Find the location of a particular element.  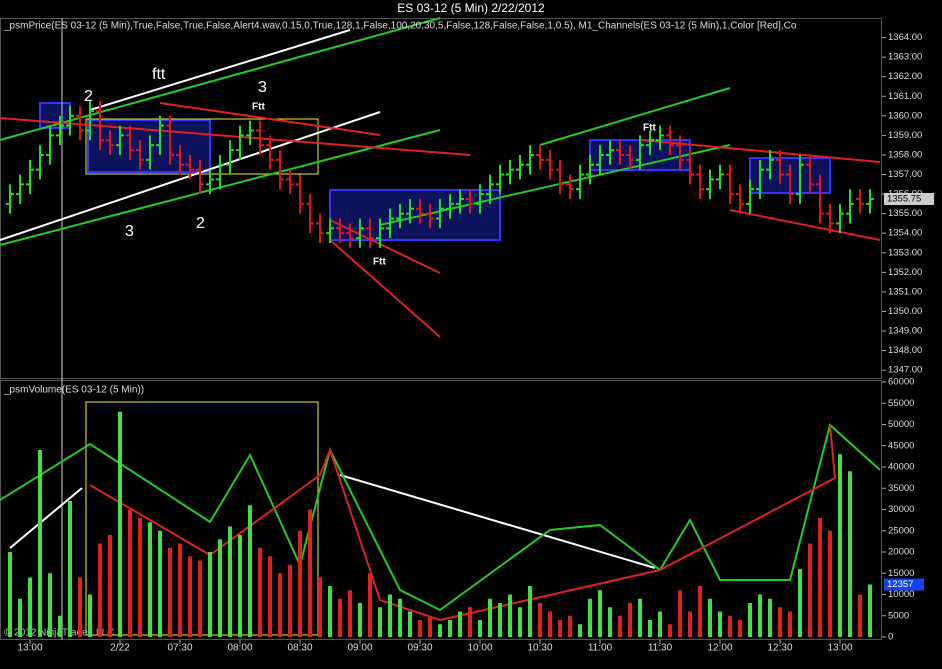

y-tick-label: 1359.00 is located at coordinates (905, 135).